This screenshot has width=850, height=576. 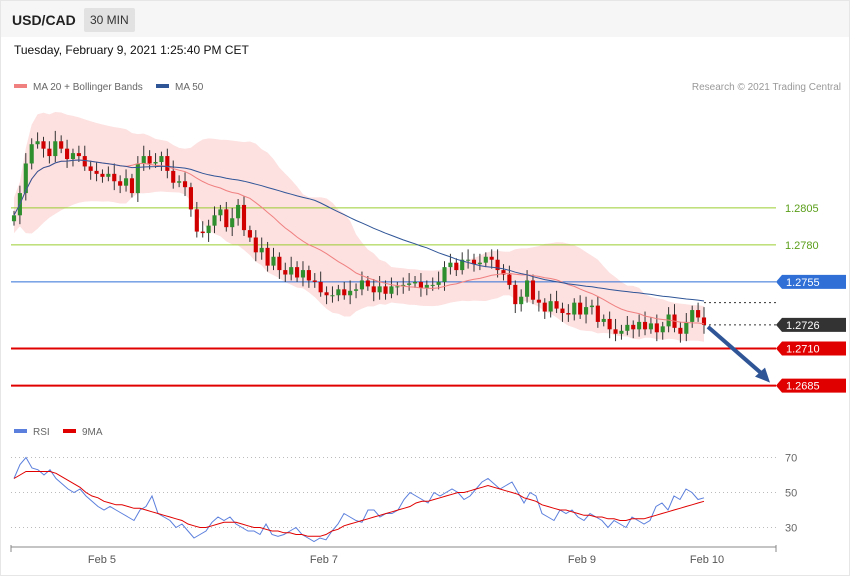 What do you see at coordinates (179, 87) in the screenshot?
I see `legend-ma50: MA 50` at bounding box center [179, 87].